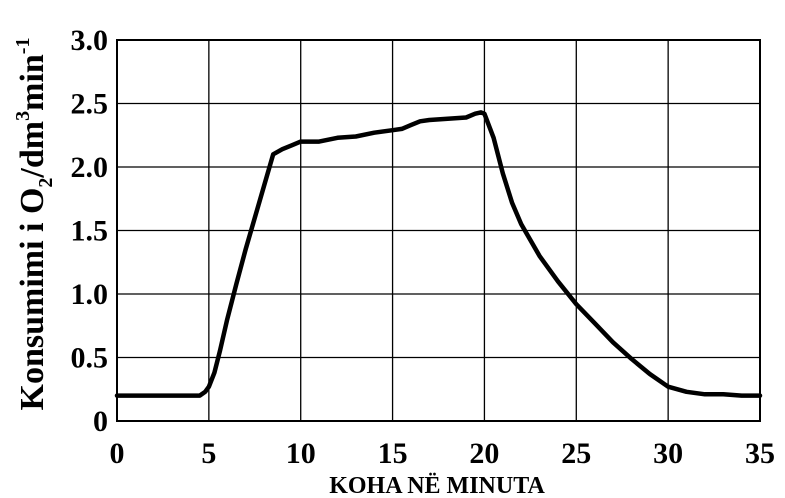 The width and height of the screenshot is (785, 498). I want to click on x-tick-label-20: 20, so click(484, 453).